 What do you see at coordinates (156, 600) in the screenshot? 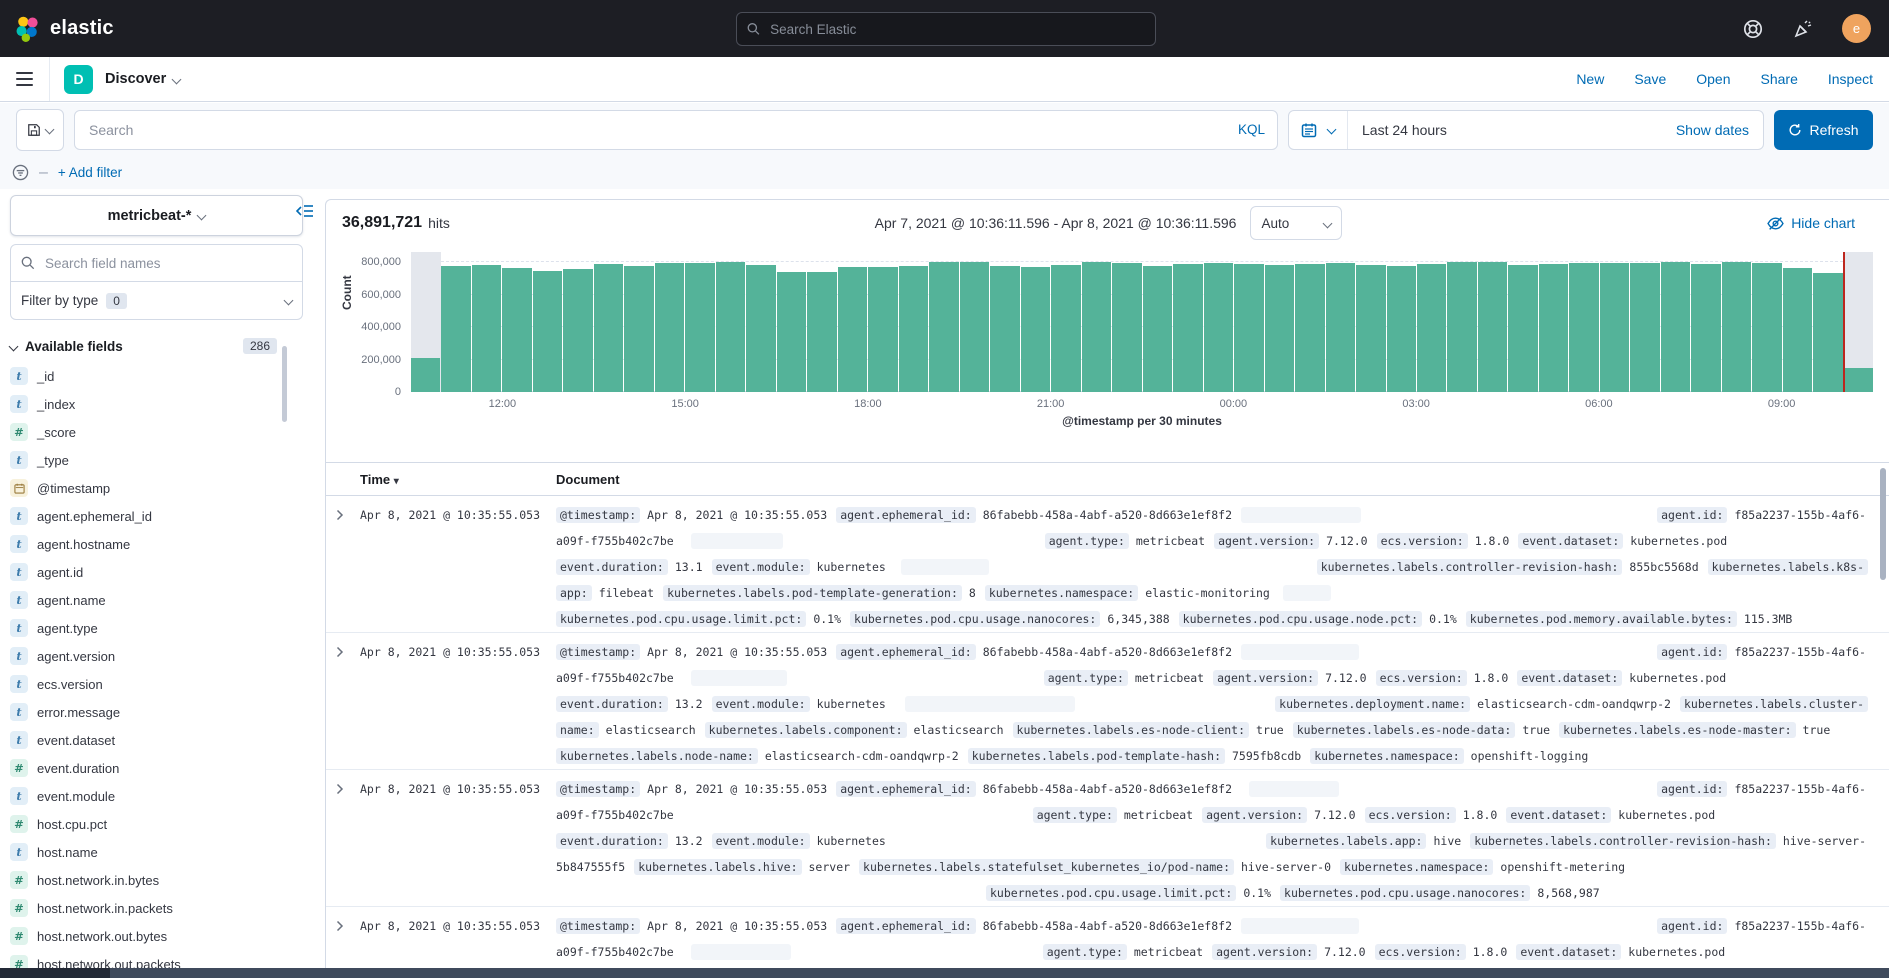
I see `field-item-agent.name: t agent.name` at bounding box center [156, 600].